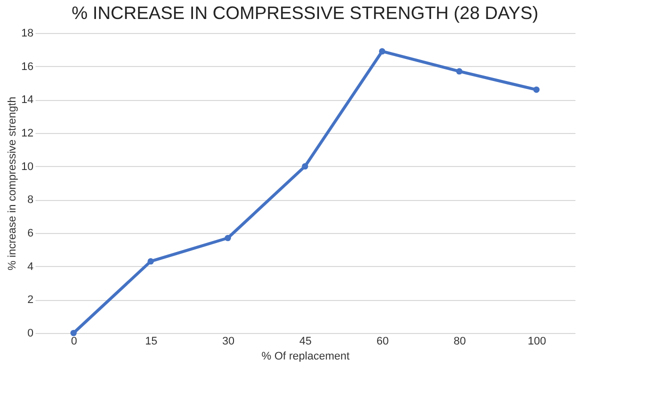 The image size is (646, 403). Describe the element at coordinates (12, 183) in the screenshot. I see `y-axis-title: % increase in compressive strength` at that location.